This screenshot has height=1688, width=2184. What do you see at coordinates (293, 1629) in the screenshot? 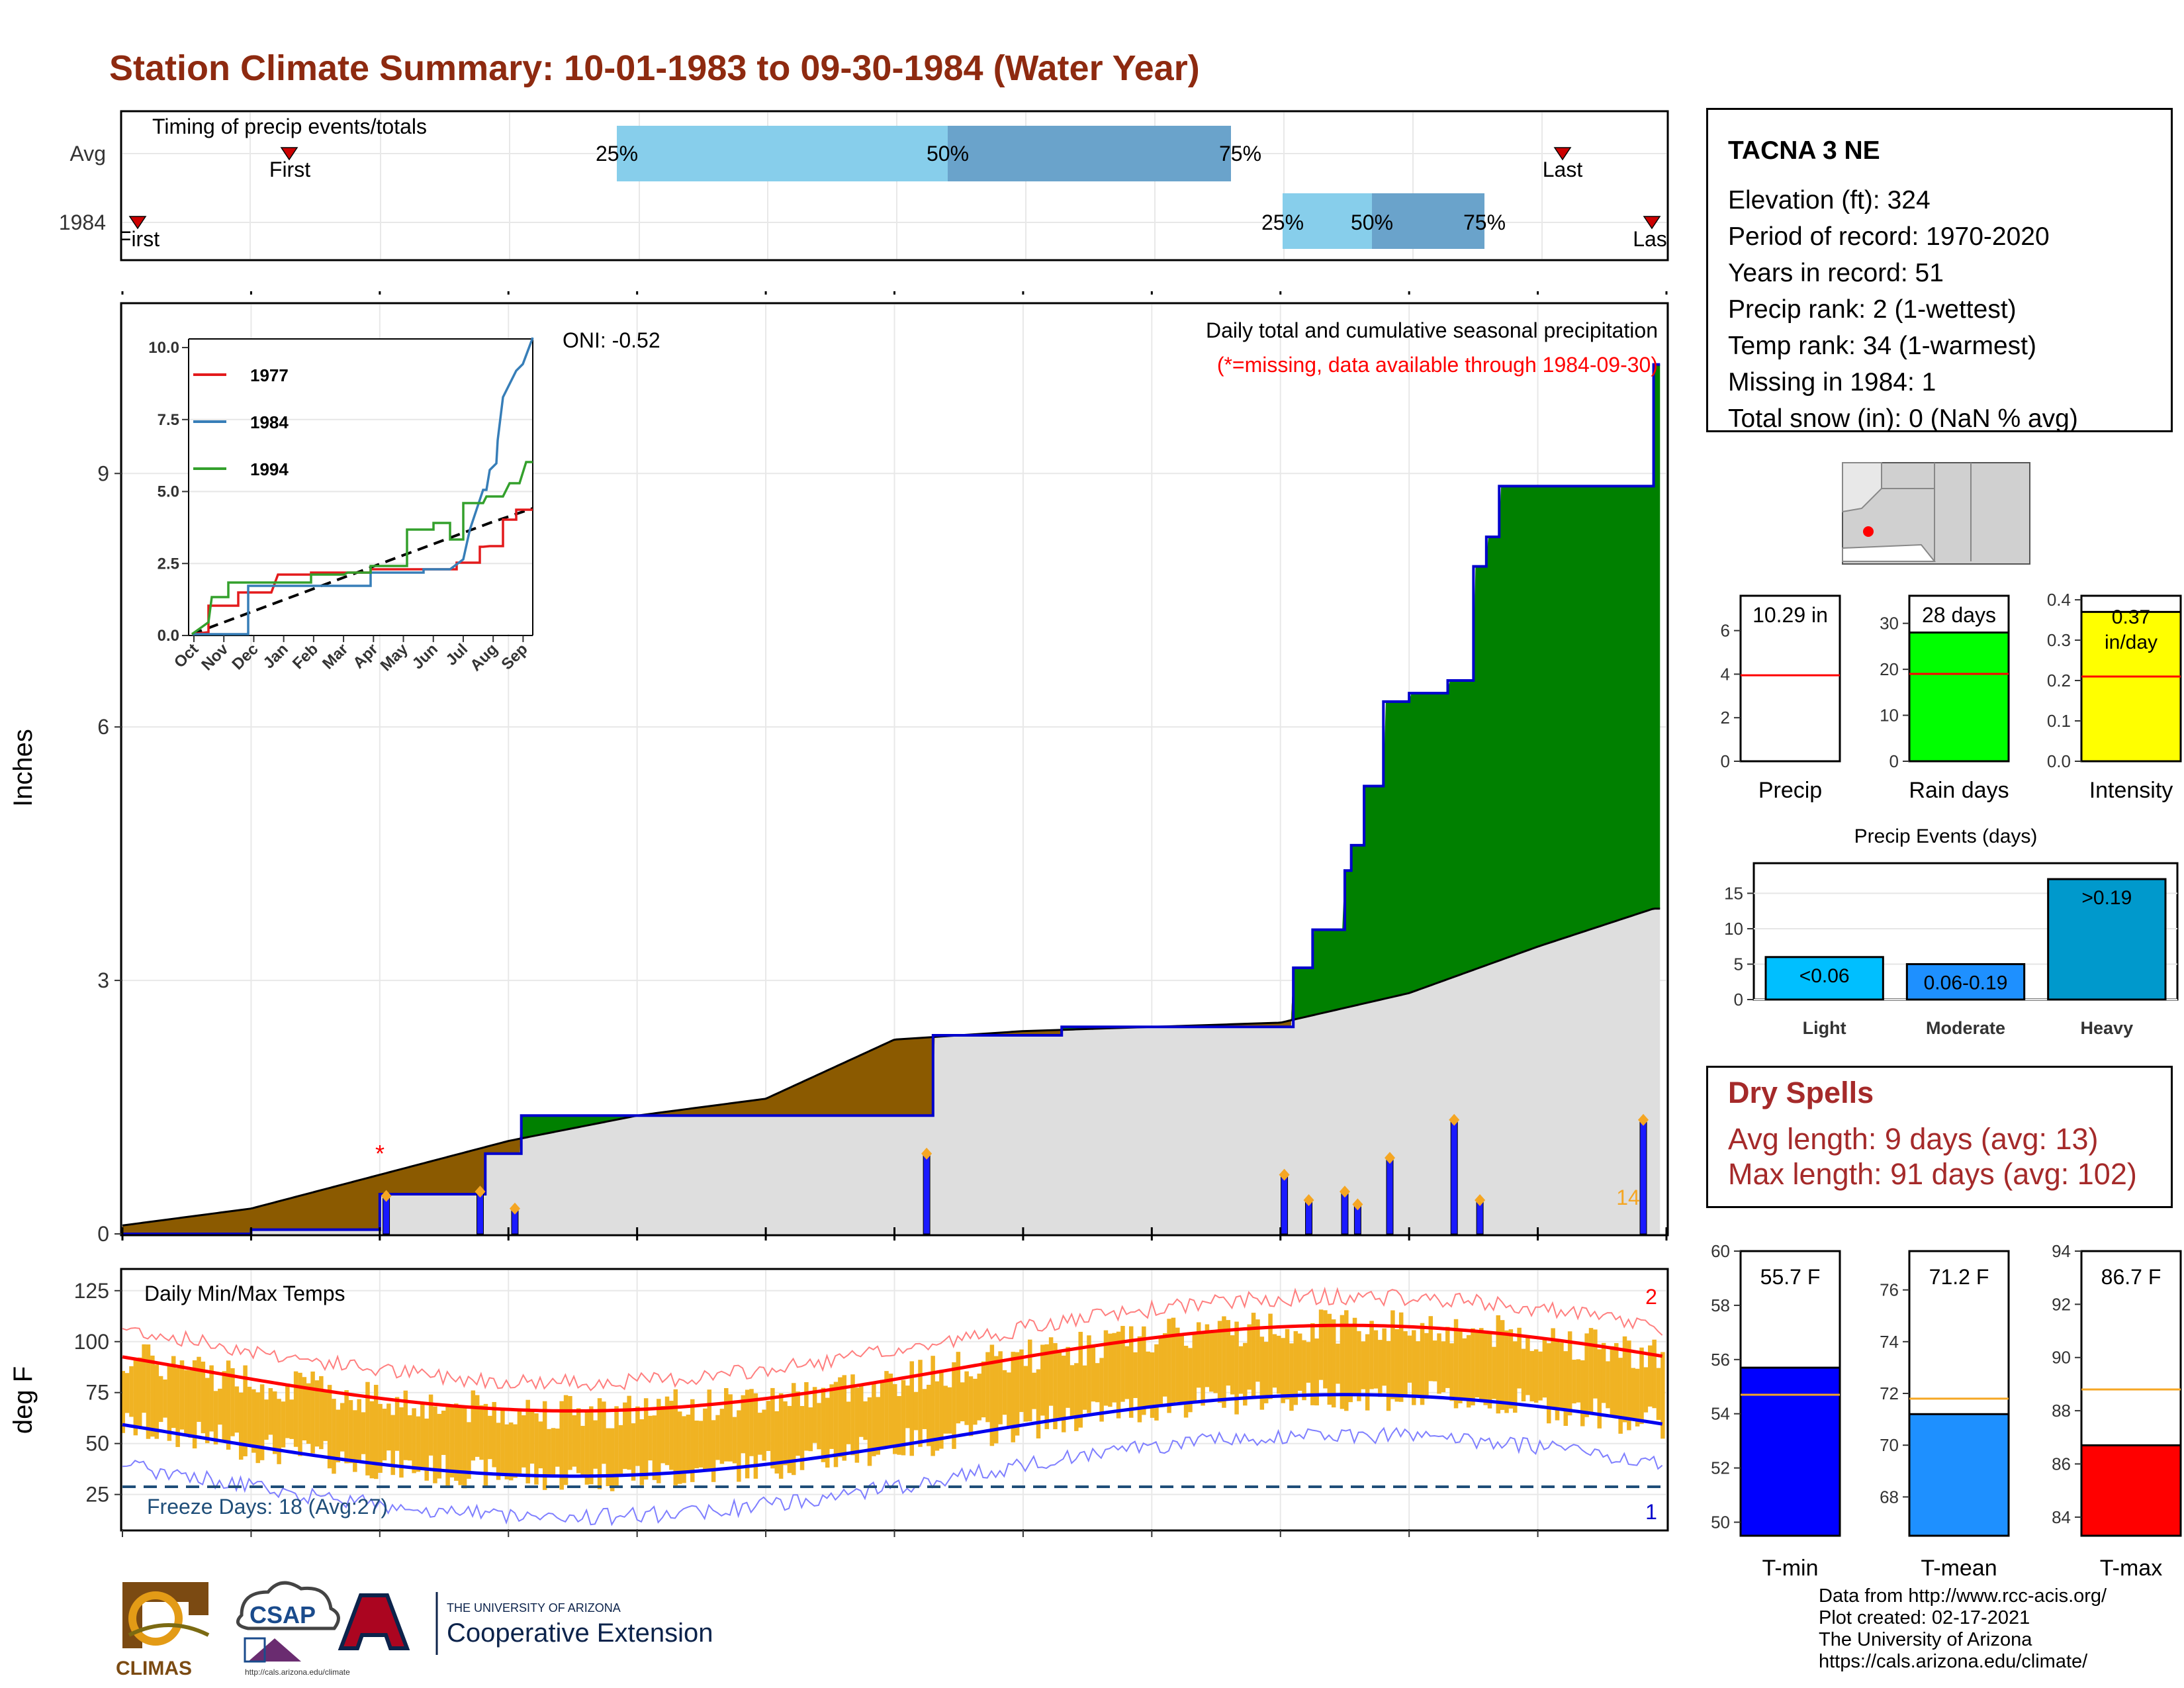
I see `csap-logo: CSAP http://cals.arizona.edu/climate` at bounding box center [293, 1629].